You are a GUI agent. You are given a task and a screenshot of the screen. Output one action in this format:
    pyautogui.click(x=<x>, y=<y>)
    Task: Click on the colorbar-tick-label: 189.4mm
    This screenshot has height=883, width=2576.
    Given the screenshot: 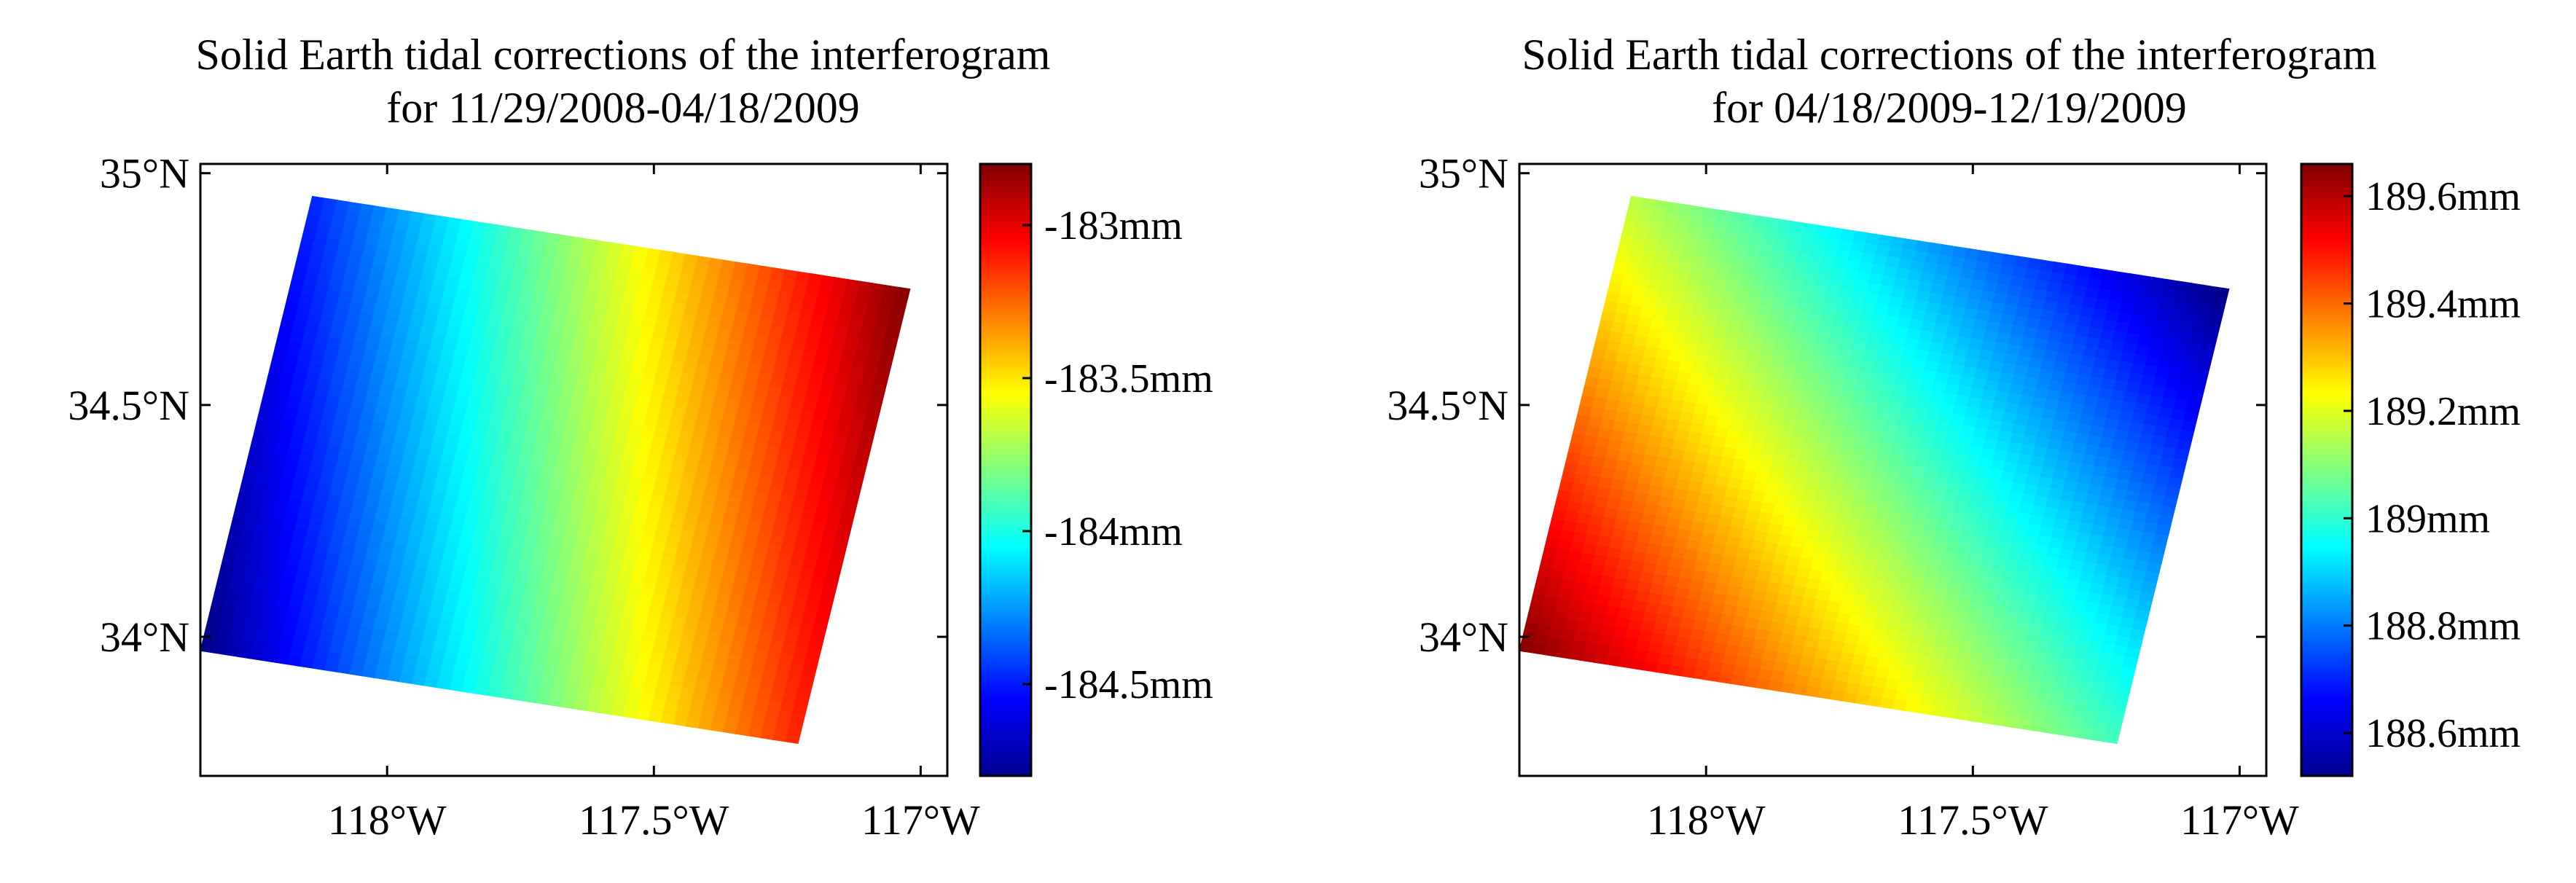 What is the action you would take?
    pyautogui.click(x=2443, y=304)
    